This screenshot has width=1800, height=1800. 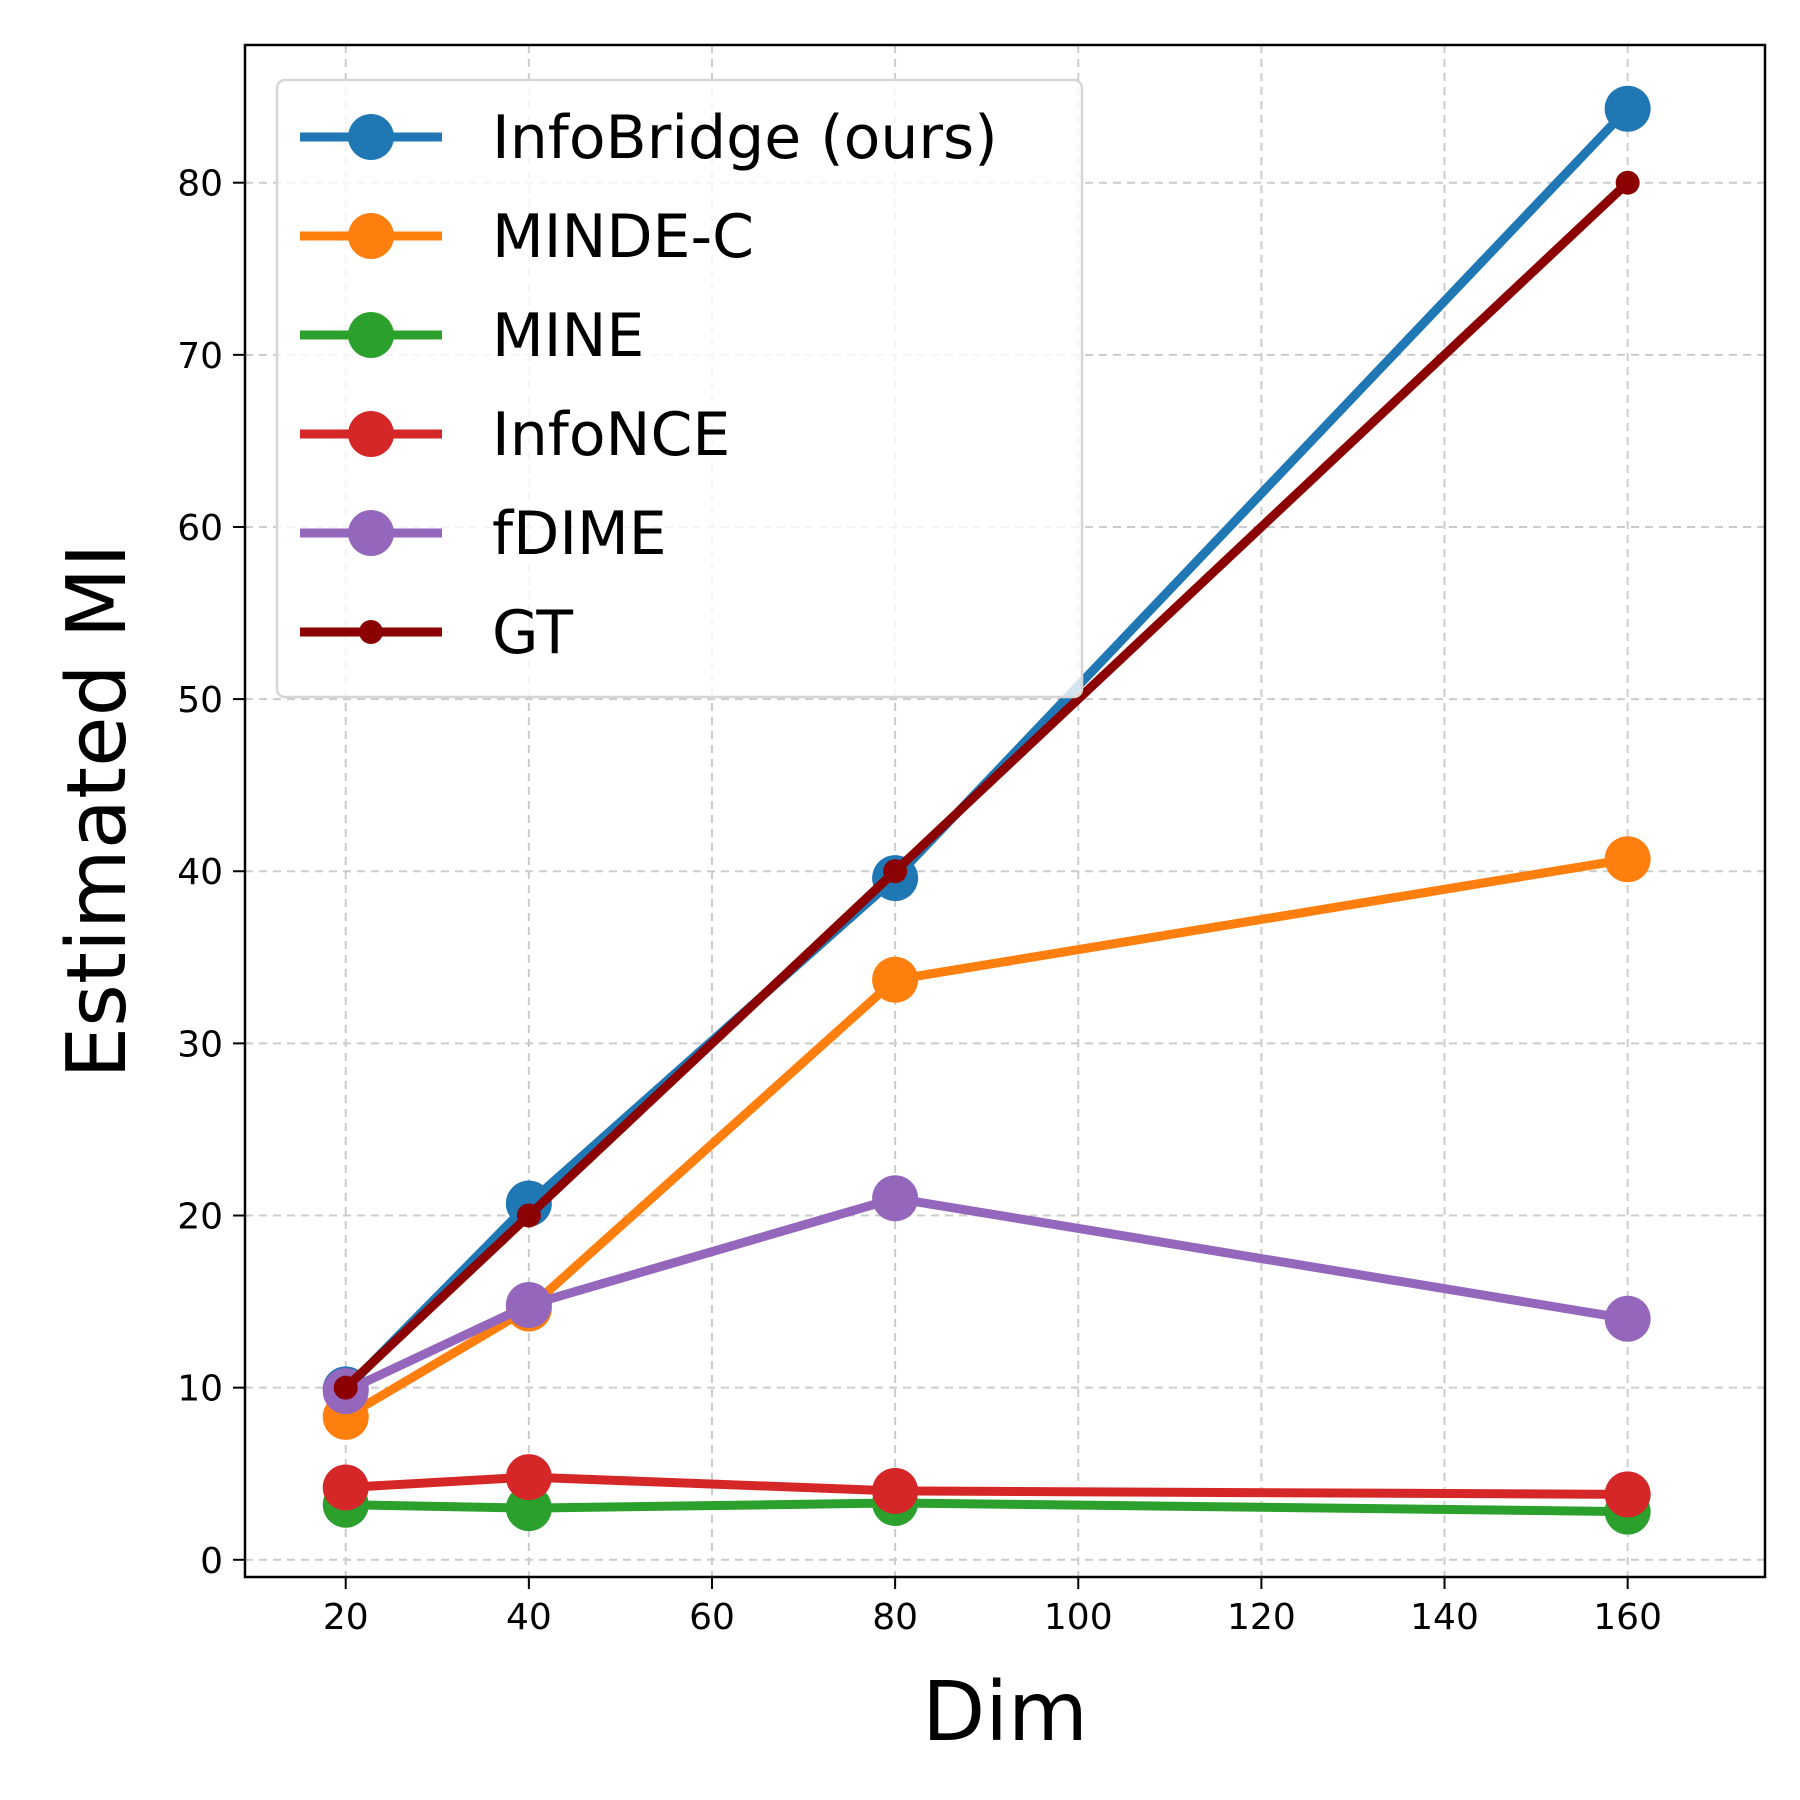 What do you see at coordinates (745, 138) in the screenshot?
I see `legend-label: InfoBridge (ours)` at bounding box center [745, 138].